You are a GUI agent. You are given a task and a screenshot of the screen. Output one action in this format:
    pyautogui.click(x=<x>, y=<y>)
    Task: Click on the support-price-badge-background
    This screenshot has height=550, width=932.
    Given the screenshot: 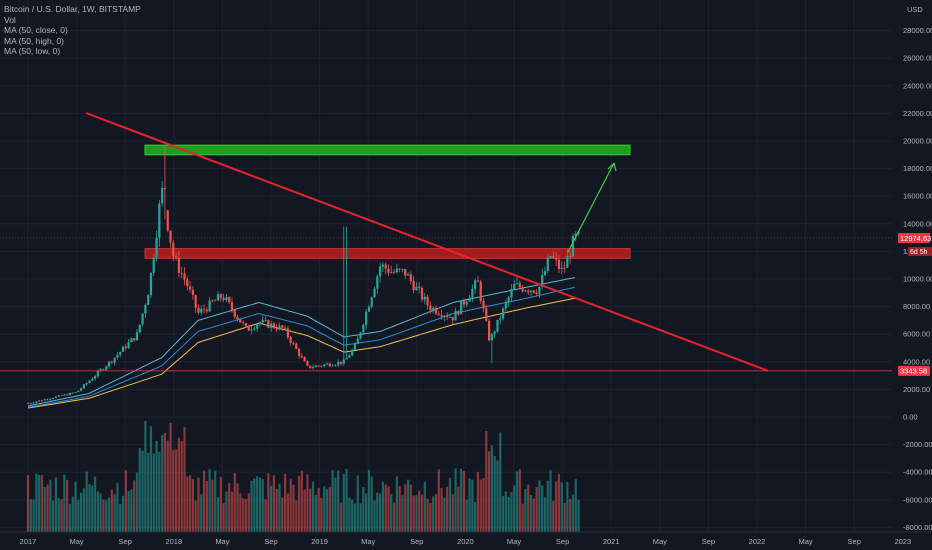 What is the action you would take?
    pyautogui.click(x=914, y=370)
    